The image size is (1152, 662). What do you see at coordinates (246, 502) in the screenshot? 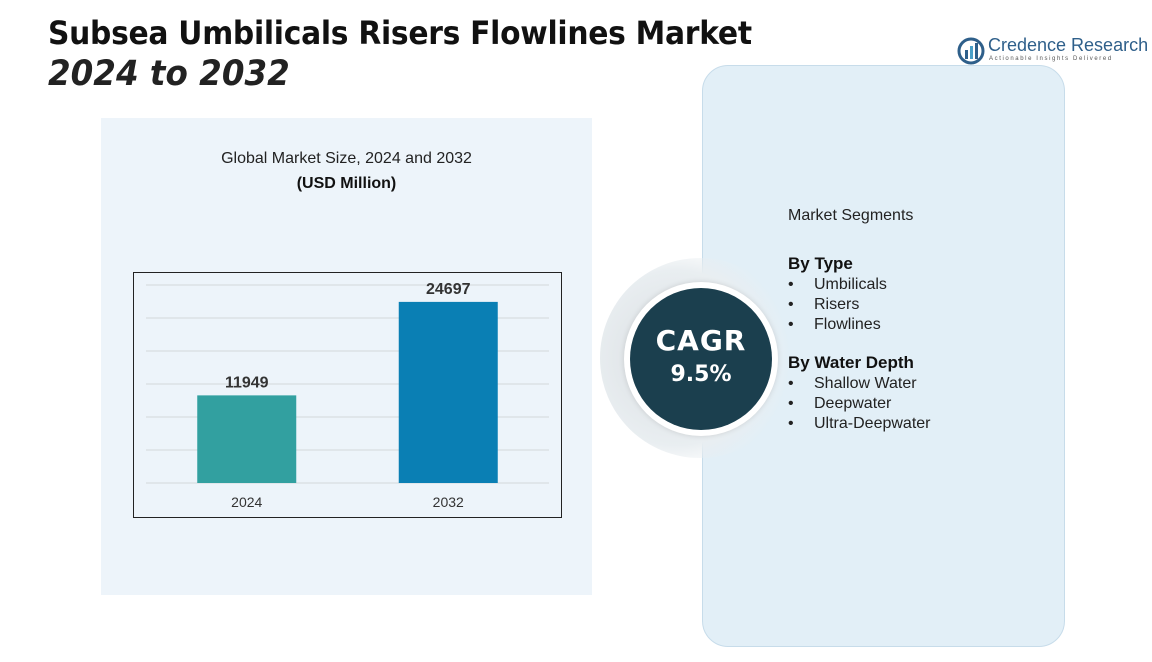
I see `x-tick-label: 2024` at bounding box center [246, 502].